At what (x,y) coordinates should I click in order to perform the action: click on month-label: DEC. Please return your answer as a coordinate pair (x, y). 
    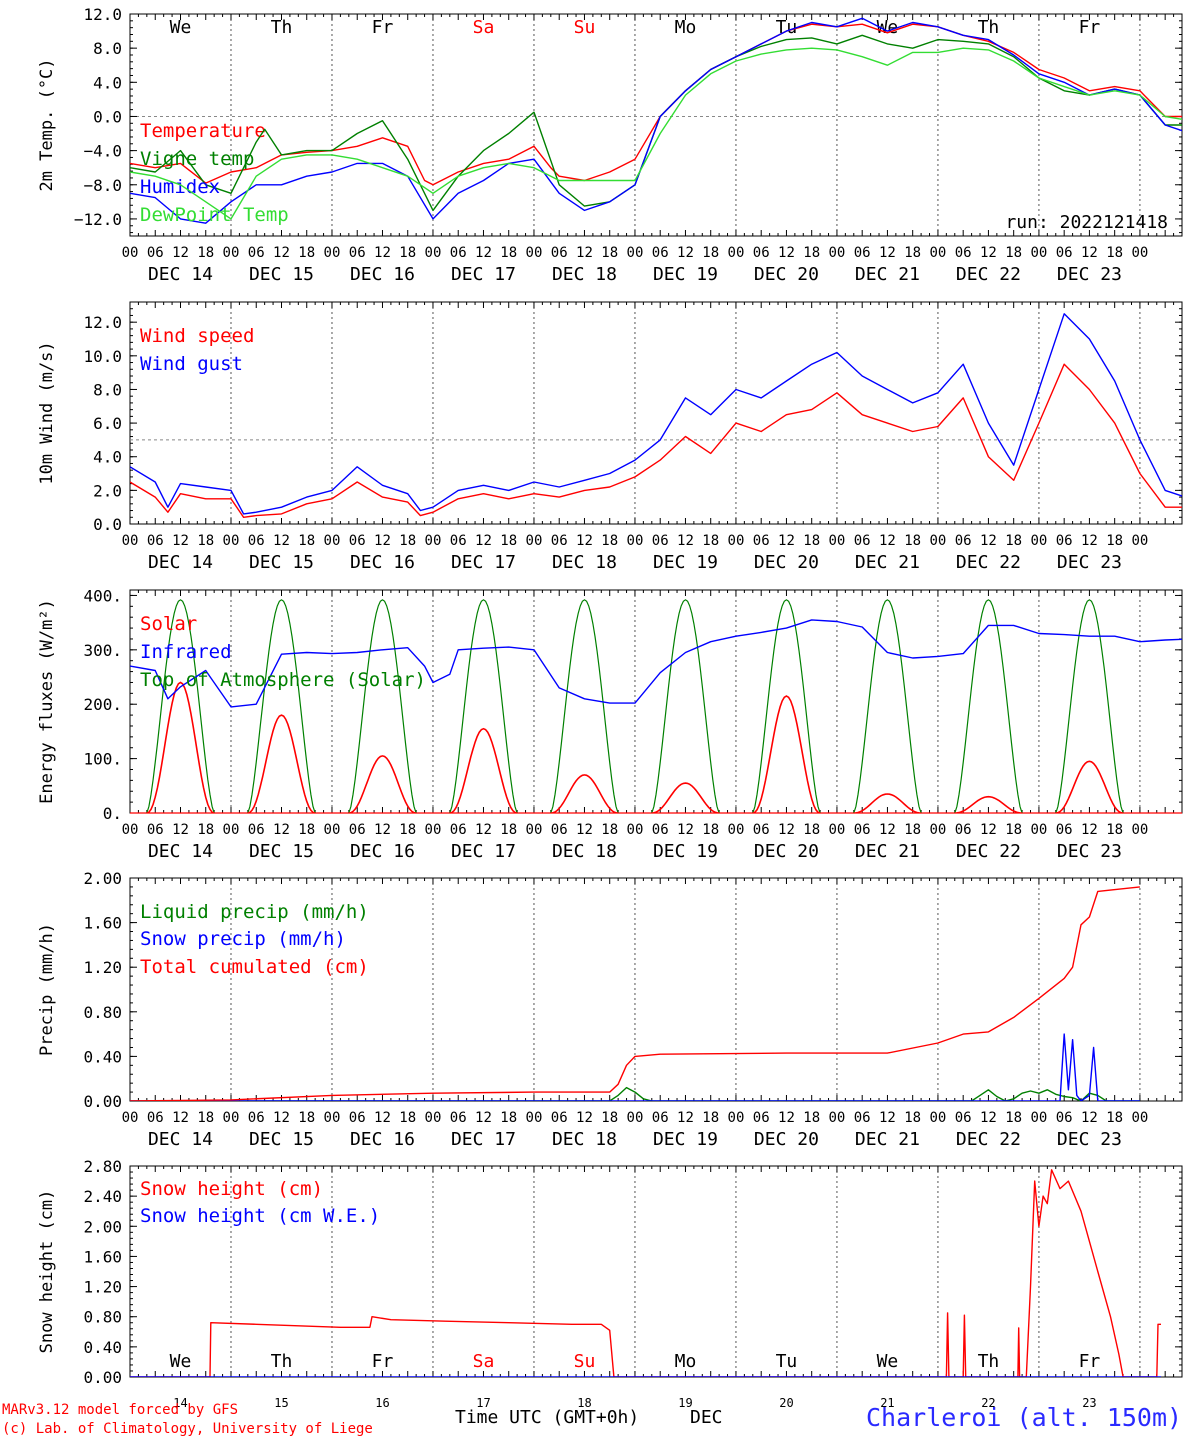
    Looking at the image, I should click on (706, 1417).